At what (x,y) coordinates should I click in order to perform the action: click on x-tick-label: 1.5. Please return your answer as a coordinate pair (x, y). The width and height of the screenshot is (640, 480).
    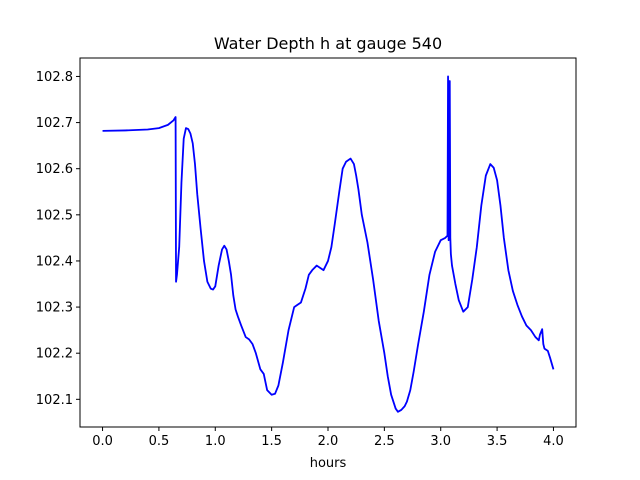
    Looking at the image, I should click on (271, 441).